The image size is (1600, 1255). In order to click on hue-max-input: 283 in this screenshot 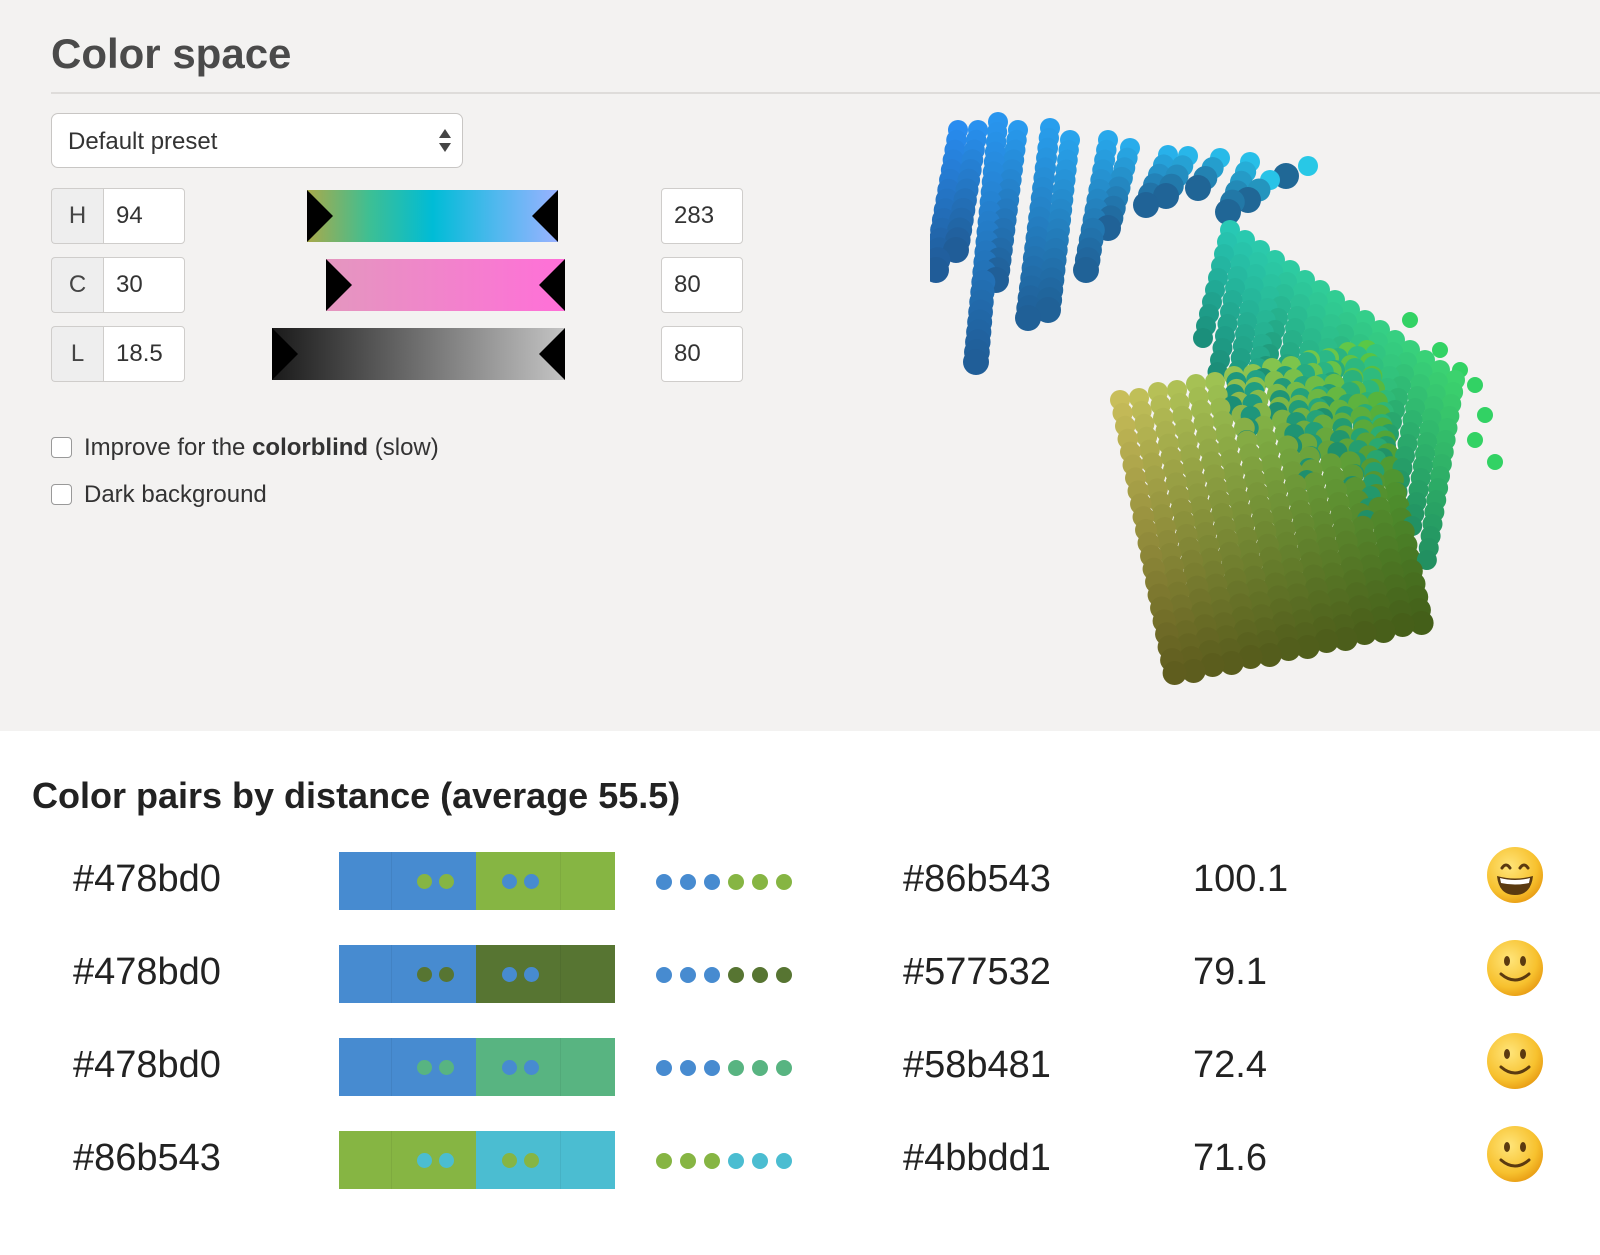, I will do `click(702, 216)`.